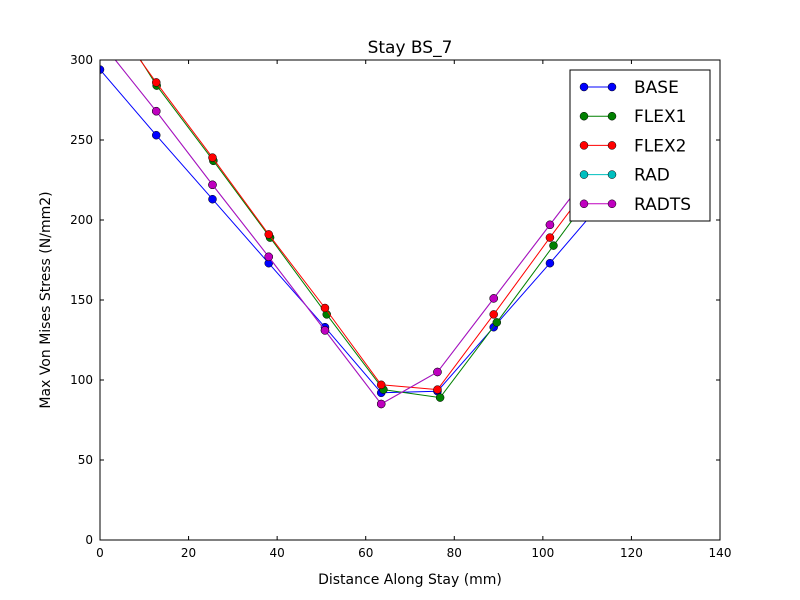 The height and width of the screenshot is (600, 800). I want to click on y-tick-label: 0, so click(89, 540).